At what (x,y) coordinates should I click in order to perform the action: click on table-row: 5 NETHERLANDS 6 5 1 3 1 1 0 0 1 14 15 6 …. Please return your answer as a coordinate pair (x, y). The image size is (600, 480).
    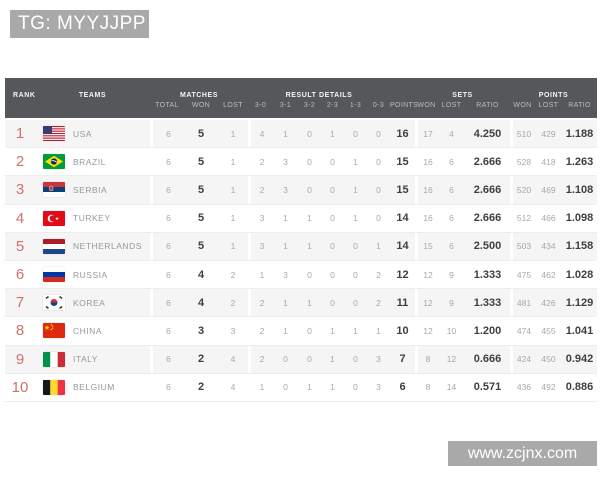
    Looking at the image, I should click on (301, 246).